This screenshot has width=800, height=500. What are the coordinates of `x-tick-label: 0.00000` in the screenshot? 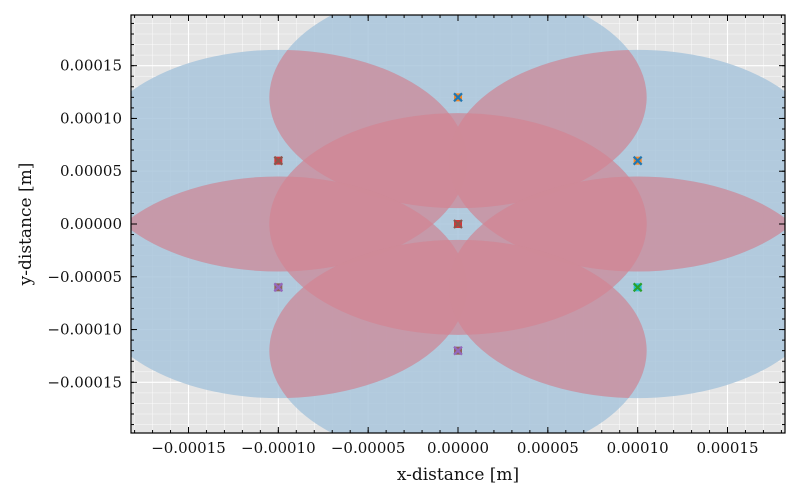 It's located at (458, 448).